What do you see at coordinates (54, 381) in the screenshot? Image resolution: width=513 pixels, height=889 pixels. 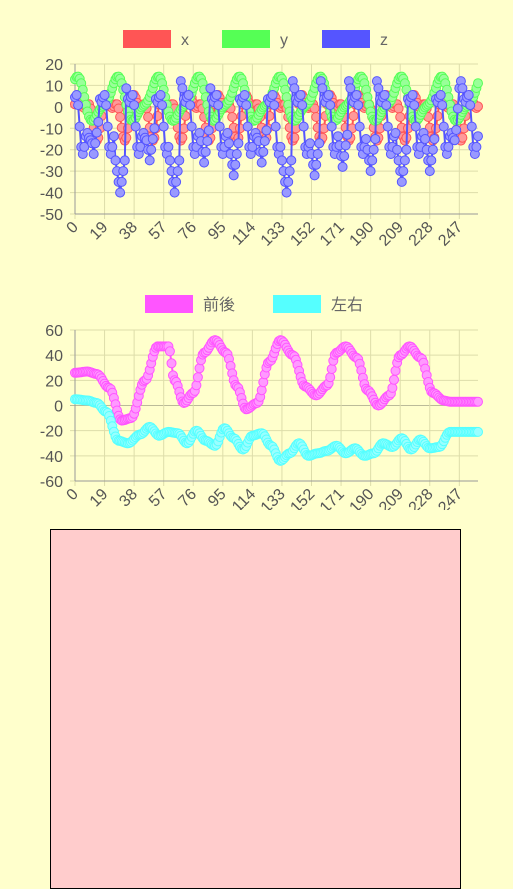 I see `y-tick-label: 20` at bounding box center [54, 381].